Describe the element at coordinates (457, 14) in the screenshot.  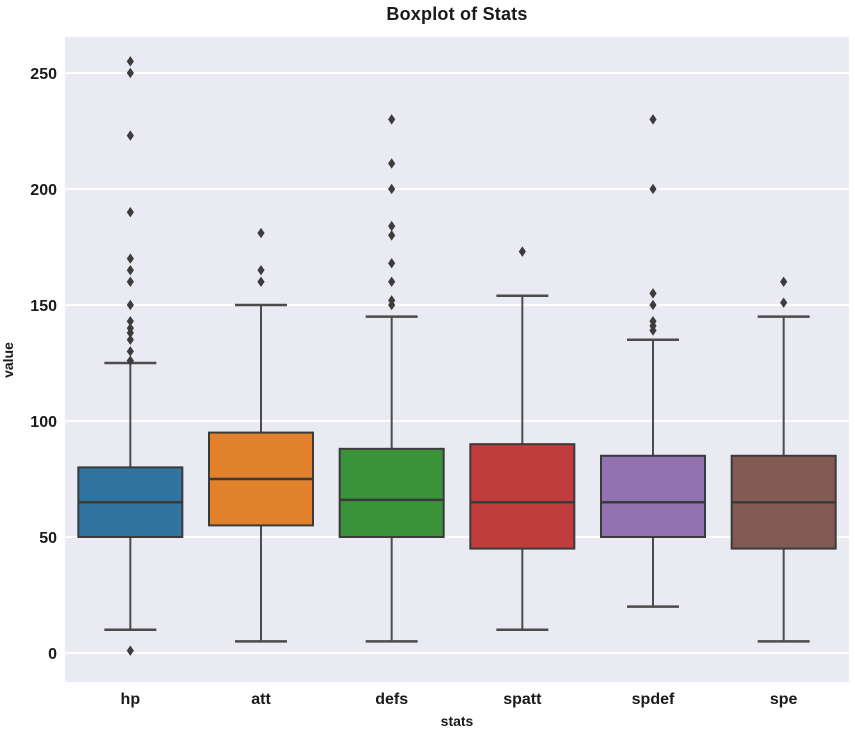
I see `chart-title: Boxplot of Stats` at that location.